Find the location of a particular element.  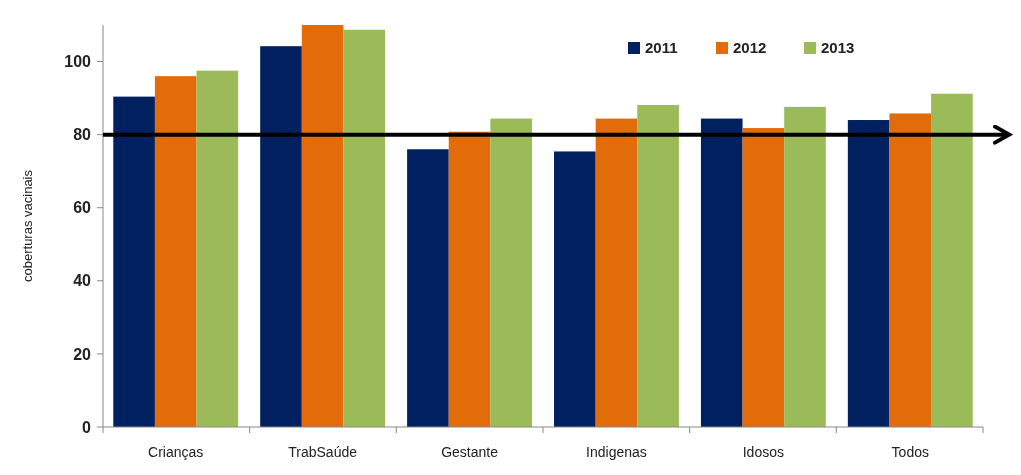

x-tick-label: Indigenas is located at coordinates (616, 452).